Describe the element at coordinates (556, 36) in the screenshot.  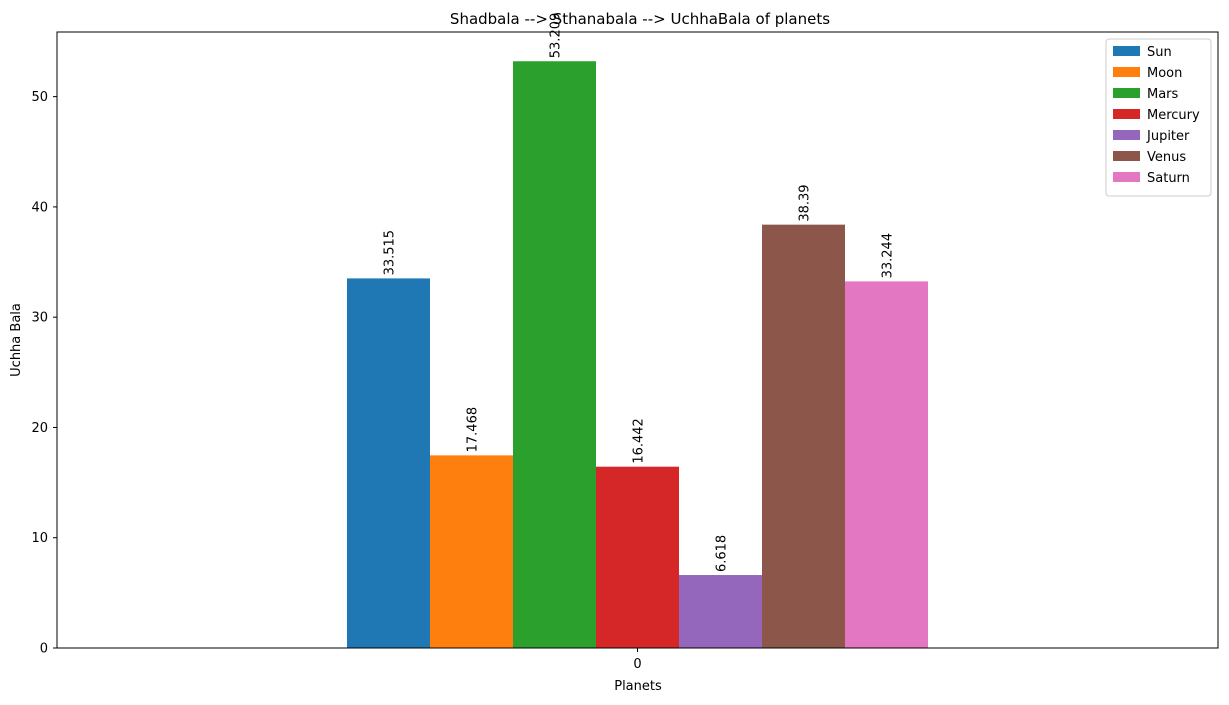
I see `data-label-mars: 53.209` at that location.